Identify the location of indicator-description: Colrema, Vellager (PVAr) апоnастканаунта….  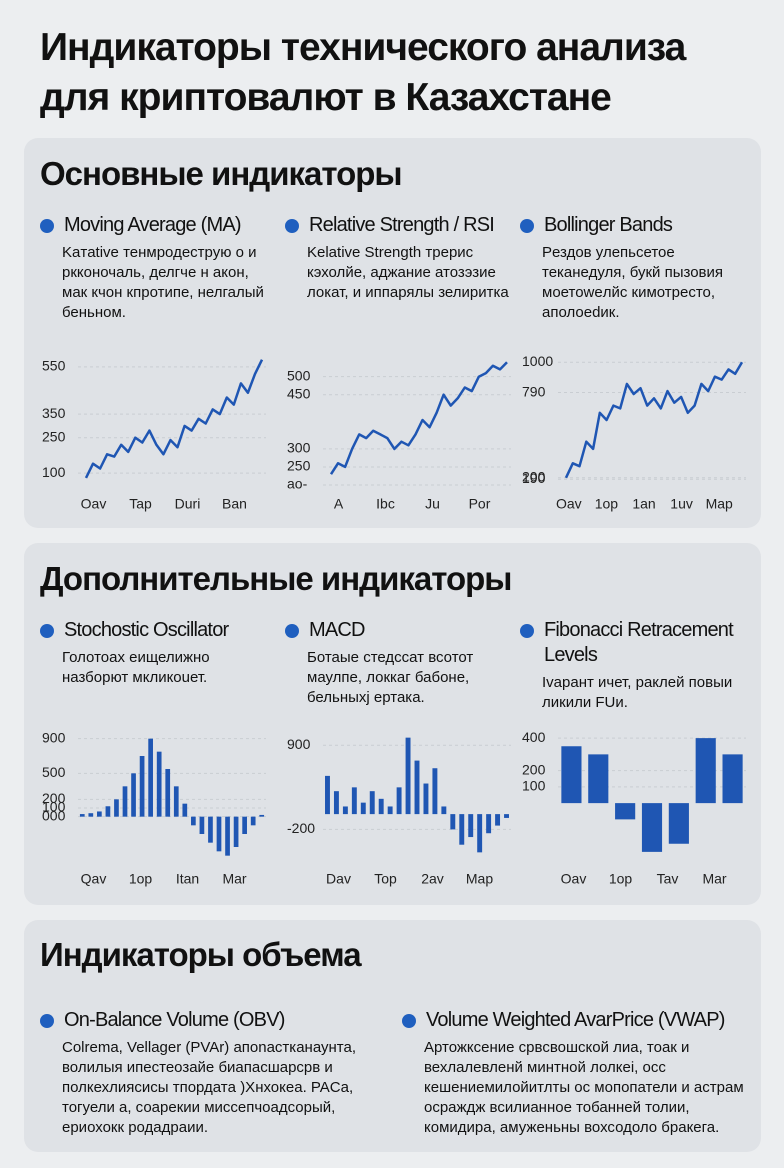
(209, 1087).